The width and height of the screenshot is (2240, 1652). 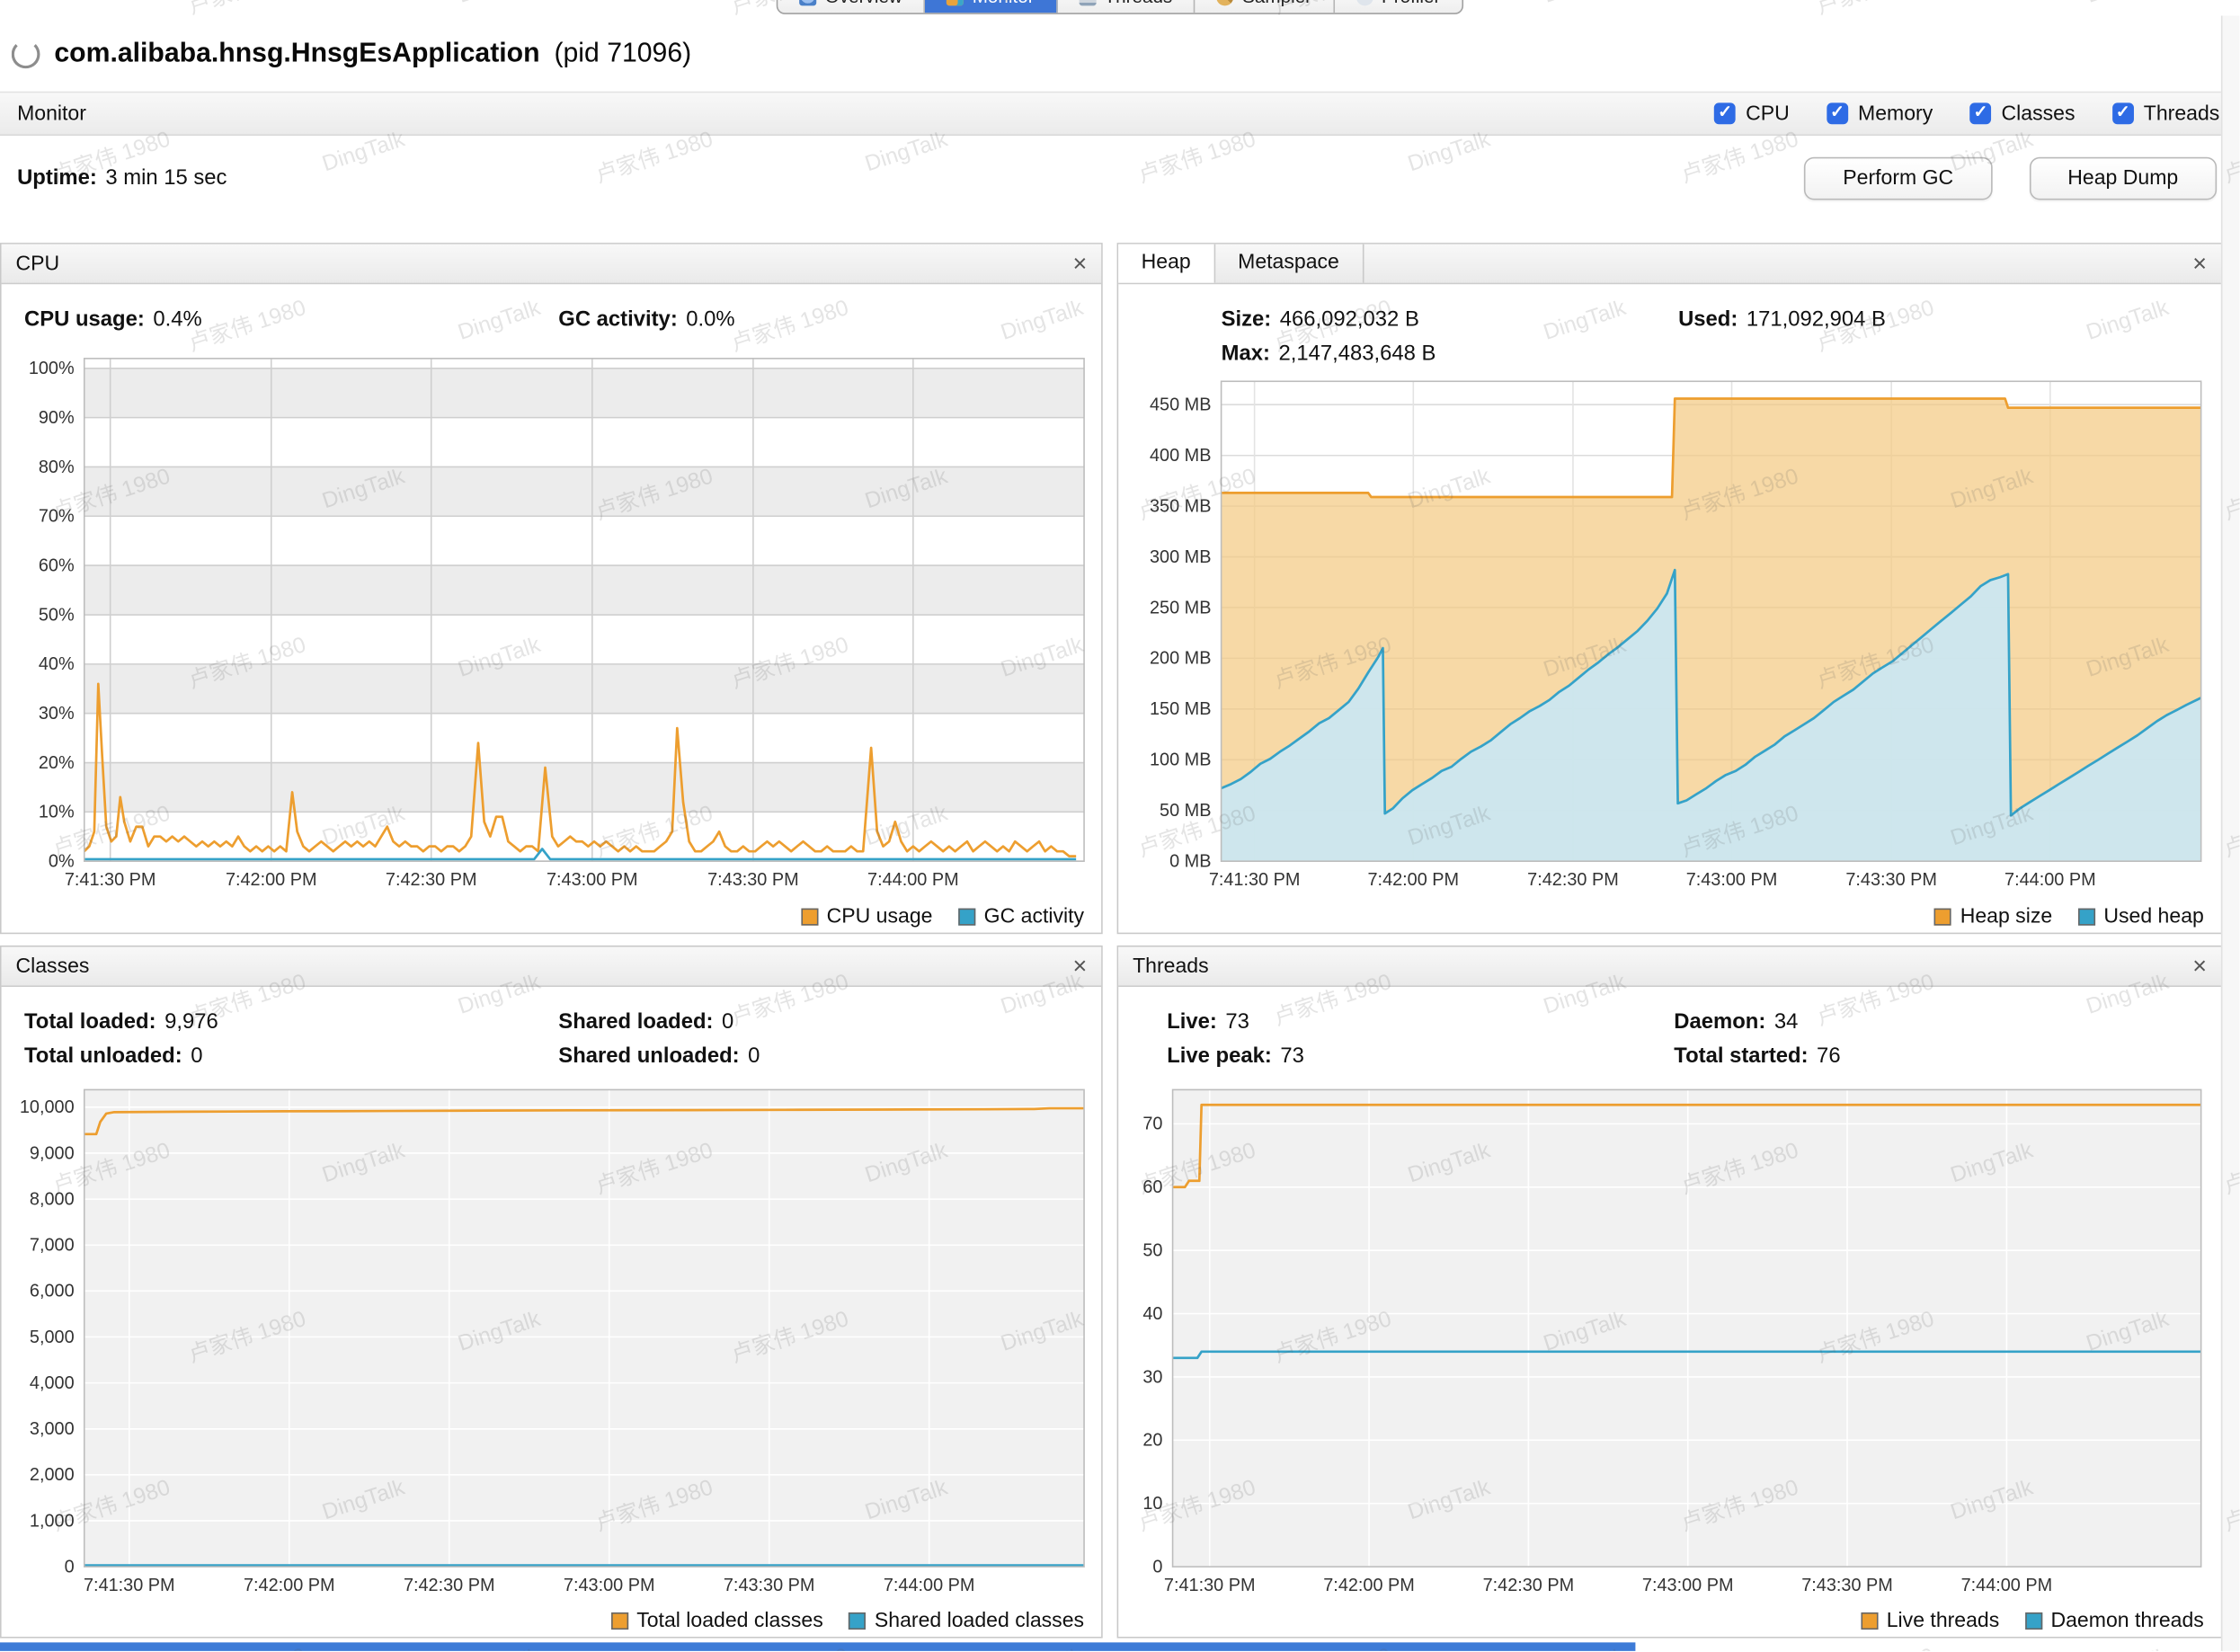 What do you see at coordinates (2011, 177) in the screenshot?
I see `action-buttons: Perform GC Heap Dump` at bounding box center [2011, 177].